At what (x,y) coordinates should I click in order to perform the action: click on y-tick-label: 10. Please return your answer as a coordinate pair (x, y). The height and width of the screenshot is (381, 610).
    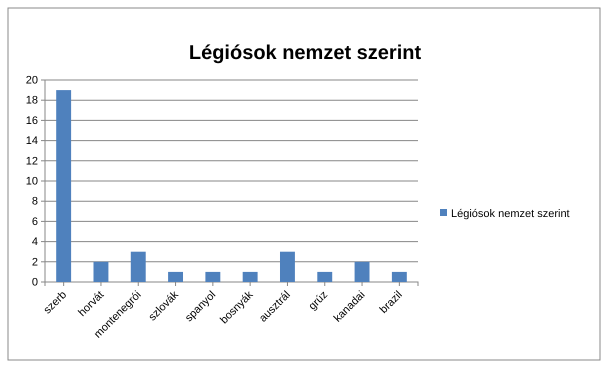
    Looking at the image, I should click on (32, 182).